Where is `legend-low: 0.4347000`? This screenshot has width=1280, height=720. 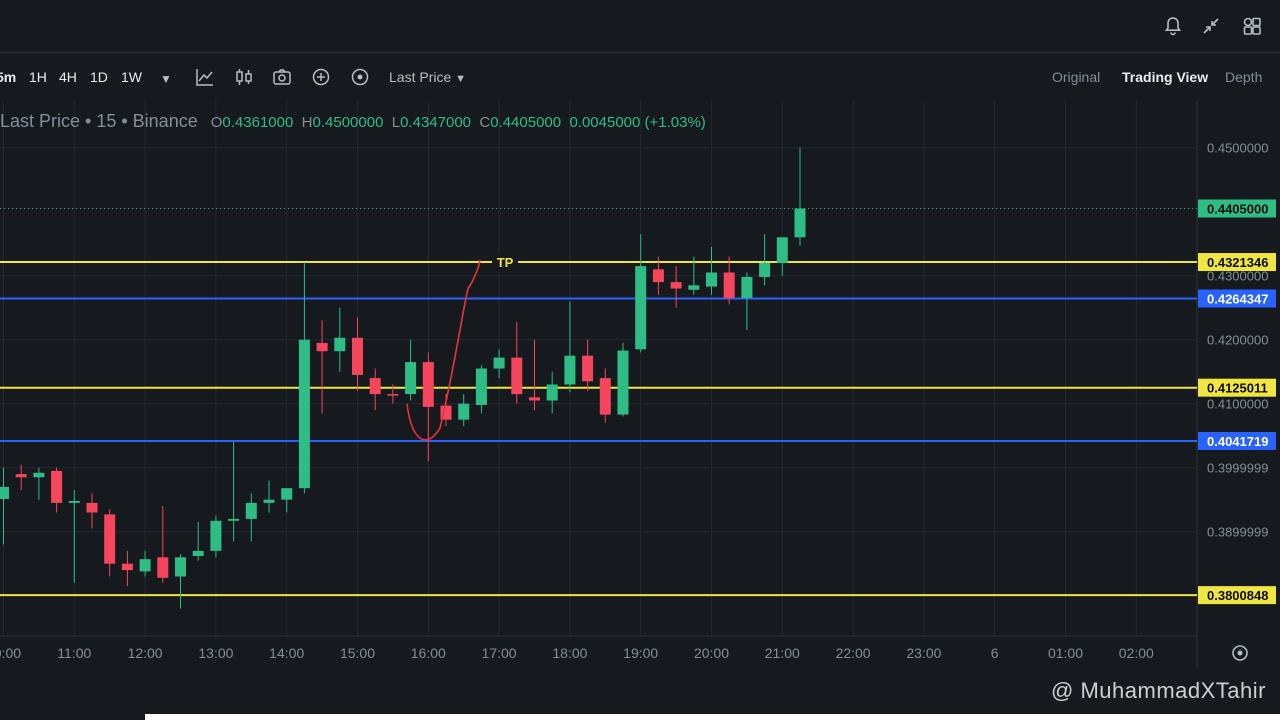 legend-low: 0.4347000 is located at coordinates (435, 122).